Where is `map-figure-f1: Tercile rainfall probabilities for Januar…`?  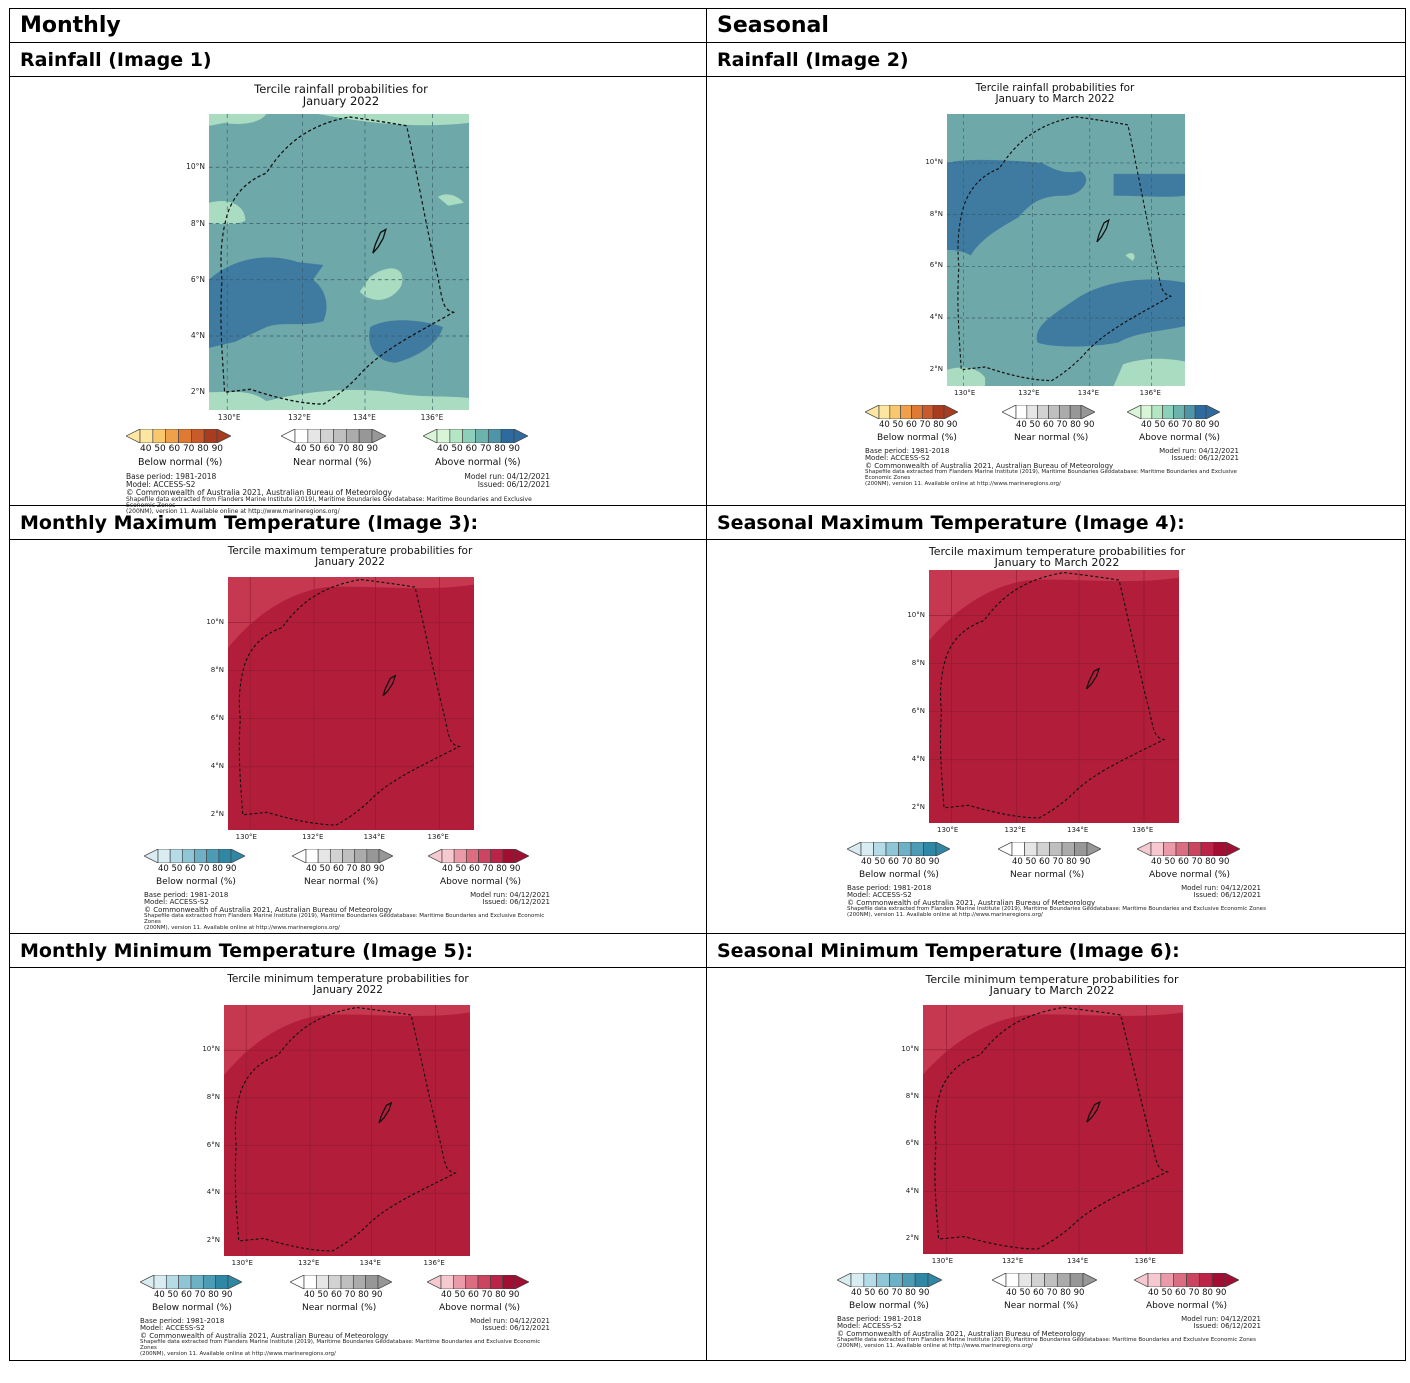
map-figure-f1: Tercile rainfall probabilities for Januar… is located at coordinates (340, 298).